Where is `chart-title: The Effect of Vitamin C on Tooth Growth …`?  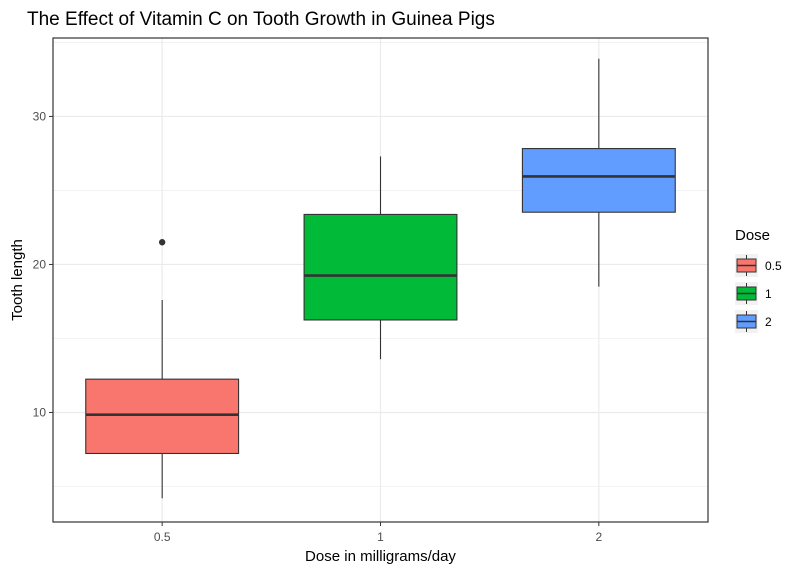 chart-title: The Effect of Vitamin C on Tooth Growth … is located at coordinates (261, 19).